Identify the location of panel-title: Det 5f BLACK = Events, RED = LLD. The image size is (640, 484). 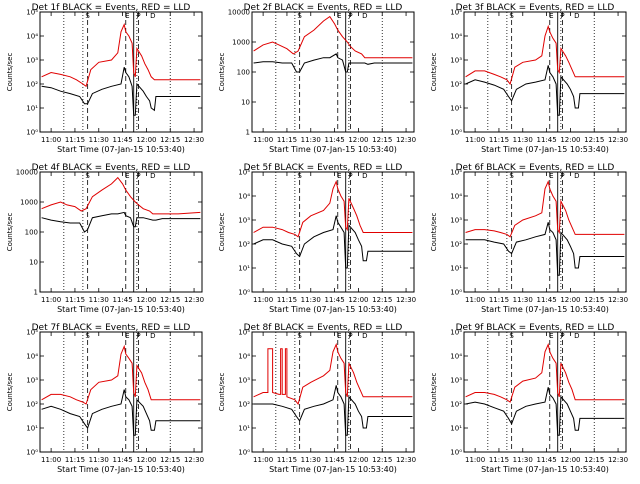
(323, 168).